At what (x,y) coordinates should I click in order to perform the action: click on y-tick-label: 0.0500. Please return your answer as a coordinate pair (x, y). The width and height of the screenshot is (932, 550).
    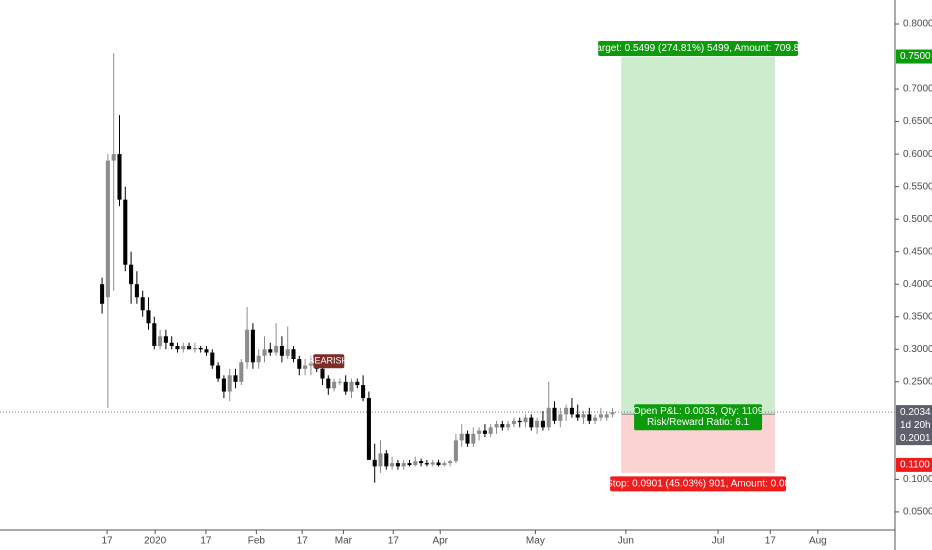
    Looking at the image, I should click on (917, 512).